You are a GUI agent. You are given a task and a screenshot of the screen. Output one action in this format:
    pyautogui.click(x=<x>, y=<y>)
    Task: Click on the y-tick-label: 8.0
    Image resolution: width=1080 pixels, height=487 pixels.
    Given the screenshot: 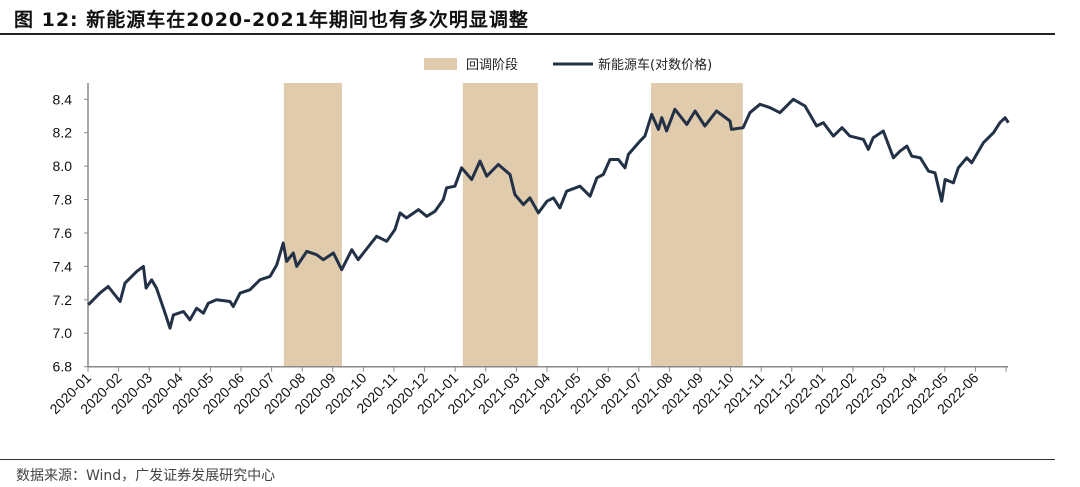 What is the action you would take?
    pyautogui.click(x=63, y=166)
    